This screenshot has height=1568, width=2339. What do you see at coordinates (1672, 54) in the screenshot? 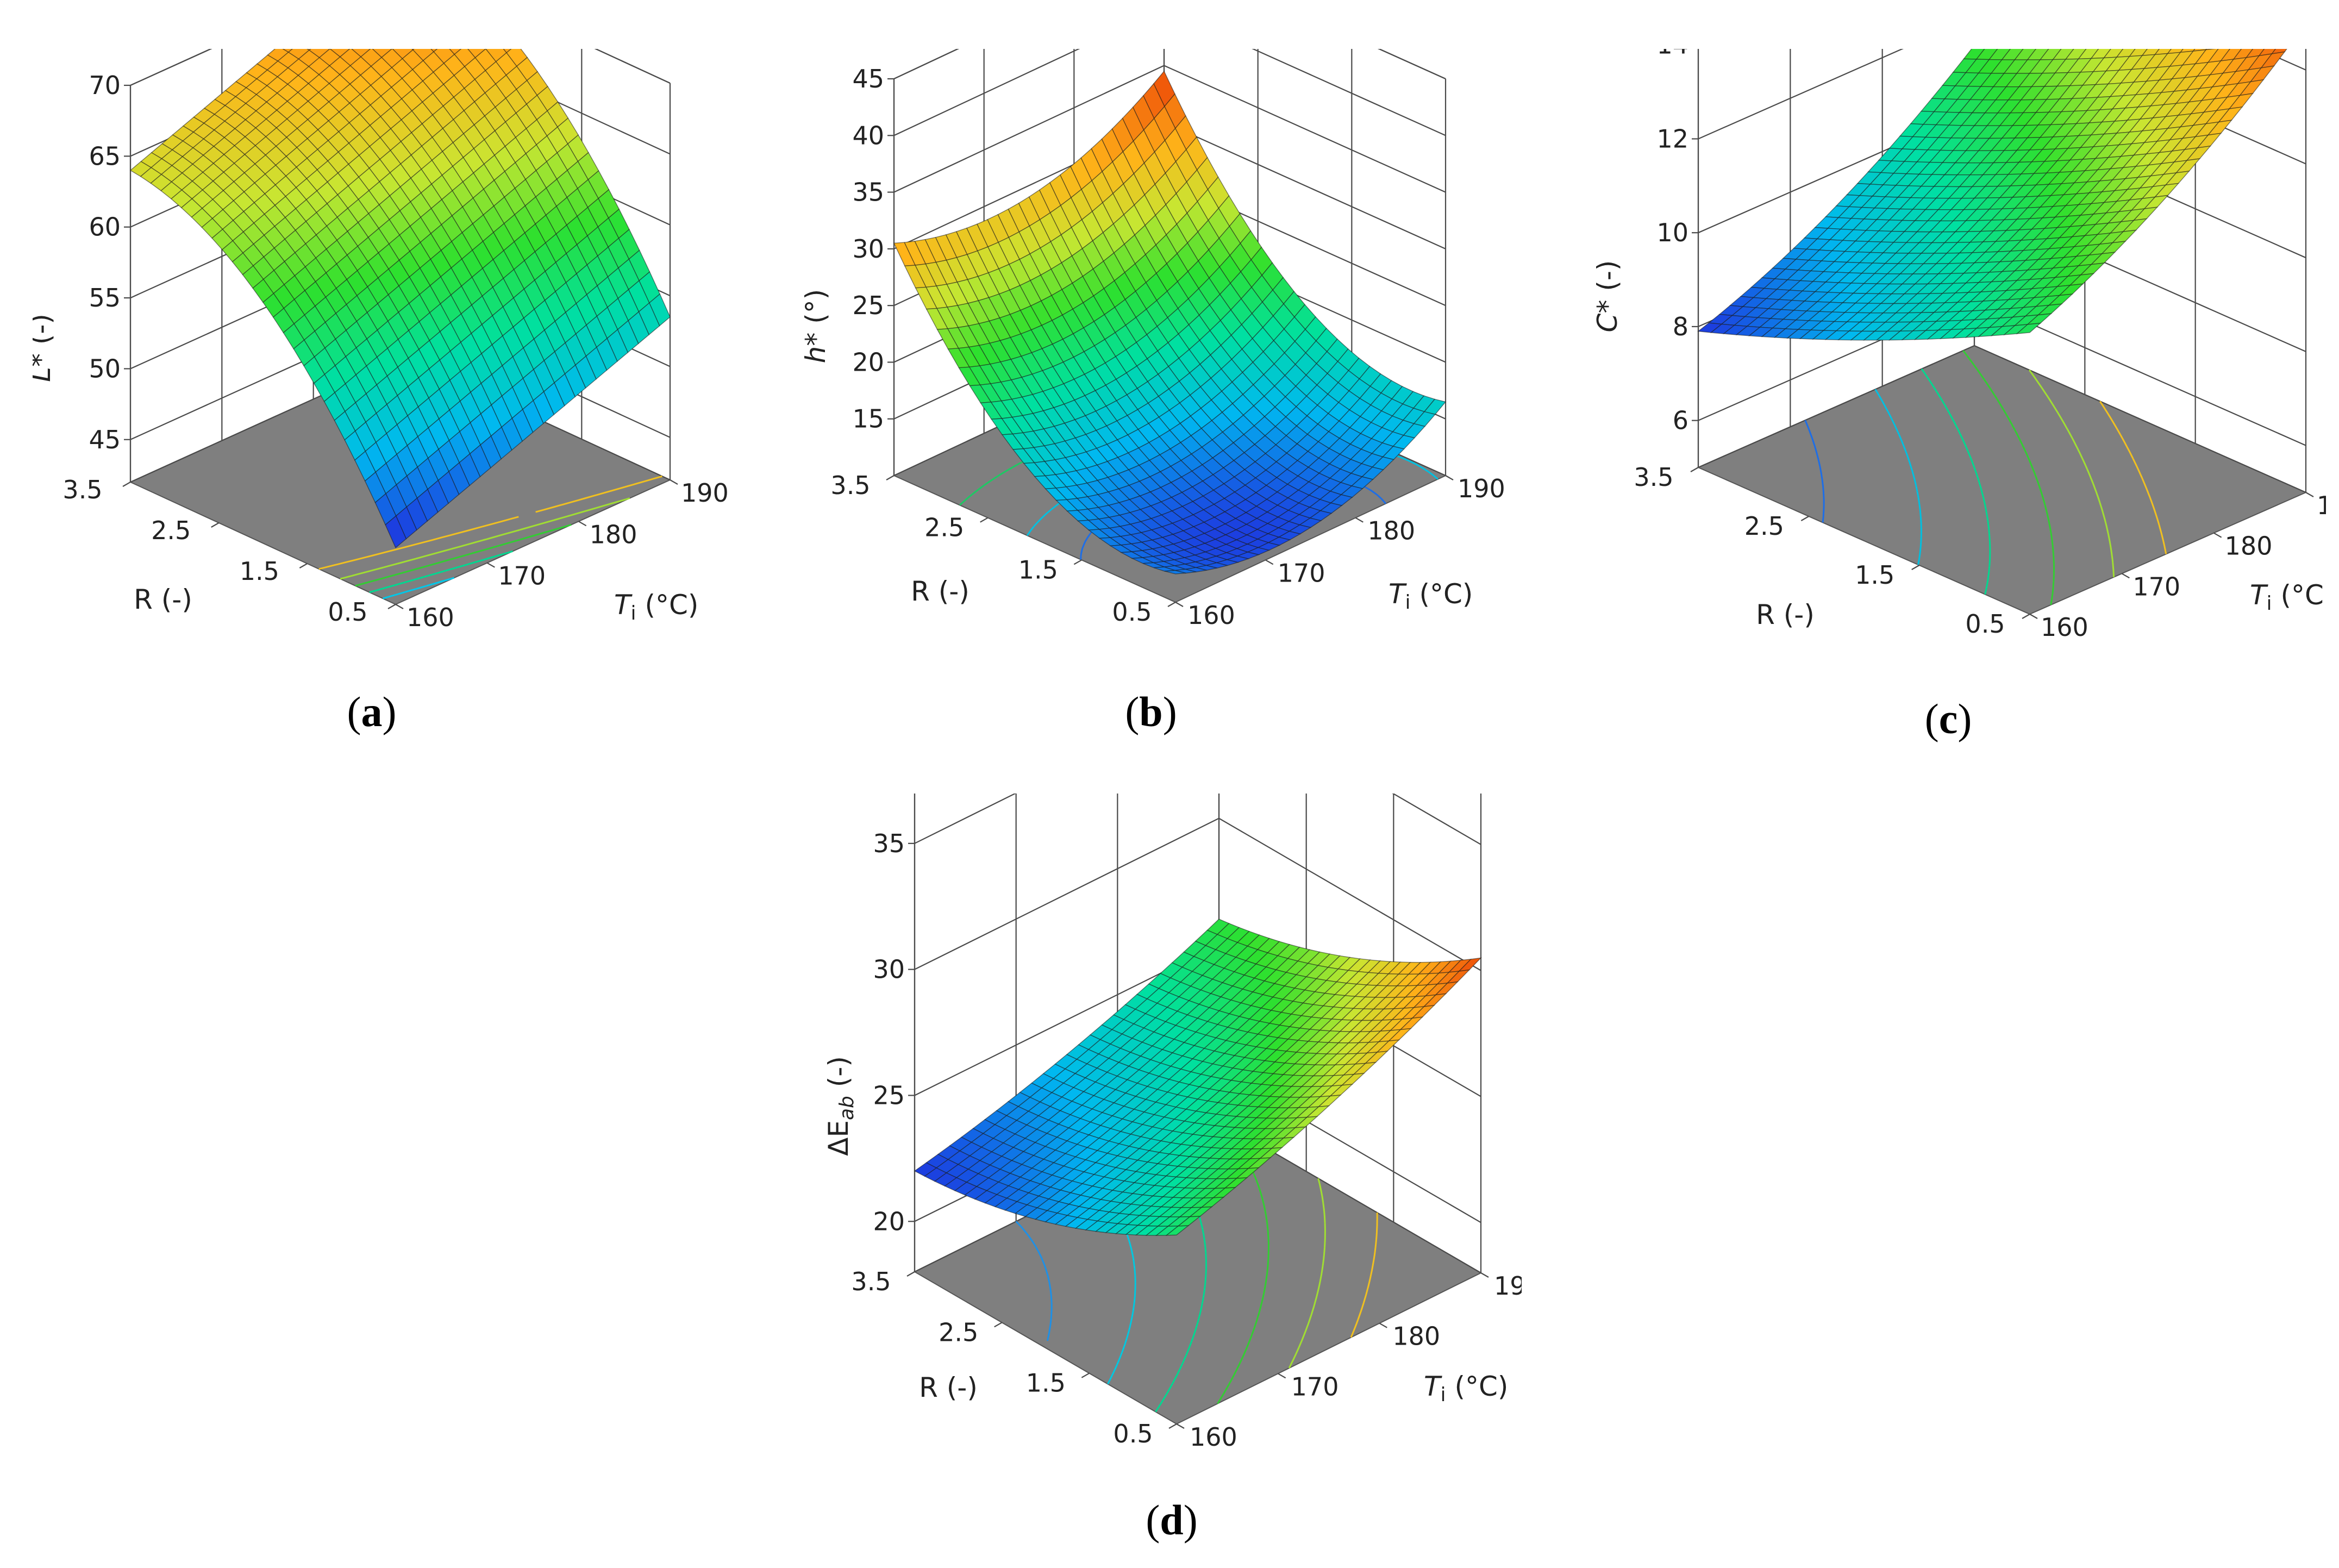
I see `z-tick-label: 14` at bounding box center [1672, 54].